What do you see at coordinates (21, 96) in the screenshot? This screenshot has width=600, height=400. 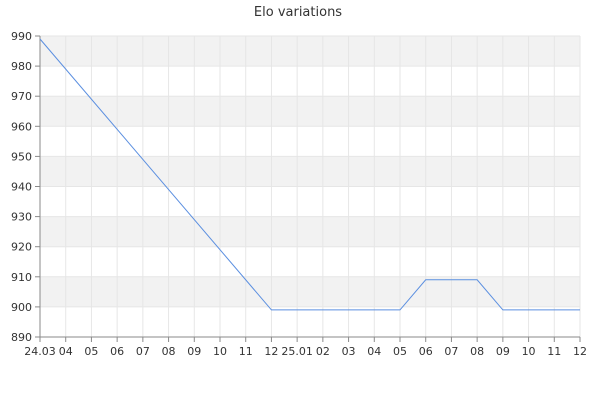 I see `y-tick-label: 970` at bounding box center [21, 96].